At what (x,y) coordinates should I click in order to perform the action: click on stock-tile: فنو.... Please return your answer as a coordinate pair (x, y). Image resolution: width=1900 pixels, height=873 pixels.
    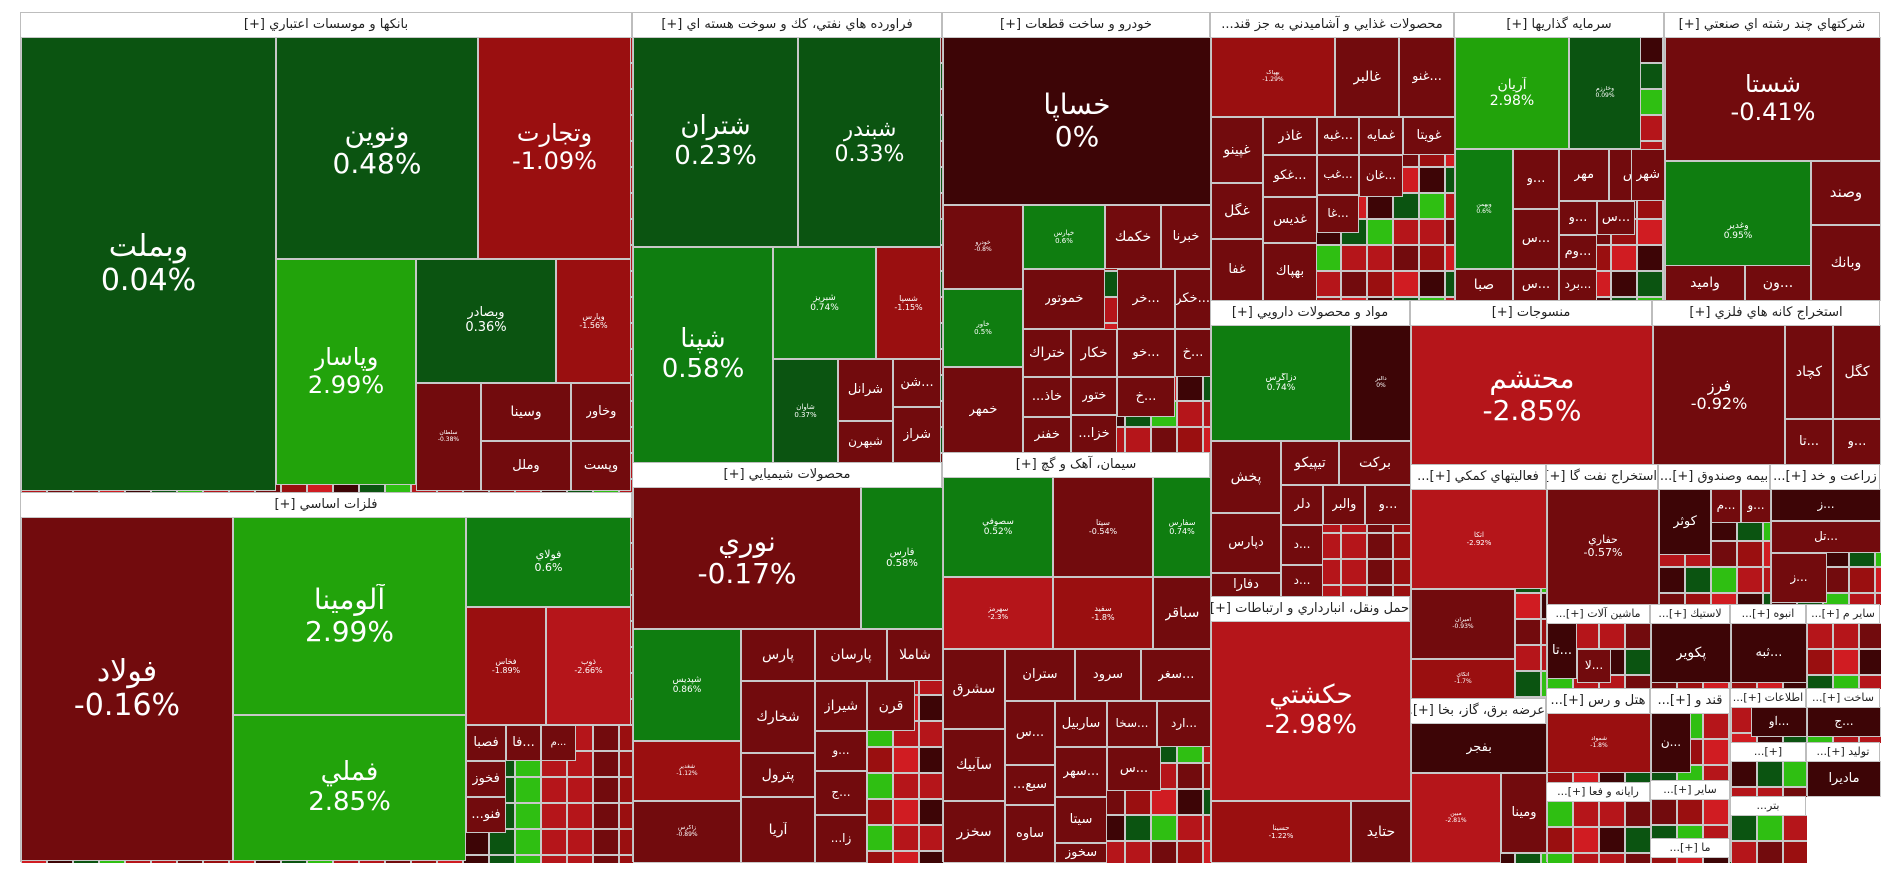
    Looking at the image, I should click on (486, 815).